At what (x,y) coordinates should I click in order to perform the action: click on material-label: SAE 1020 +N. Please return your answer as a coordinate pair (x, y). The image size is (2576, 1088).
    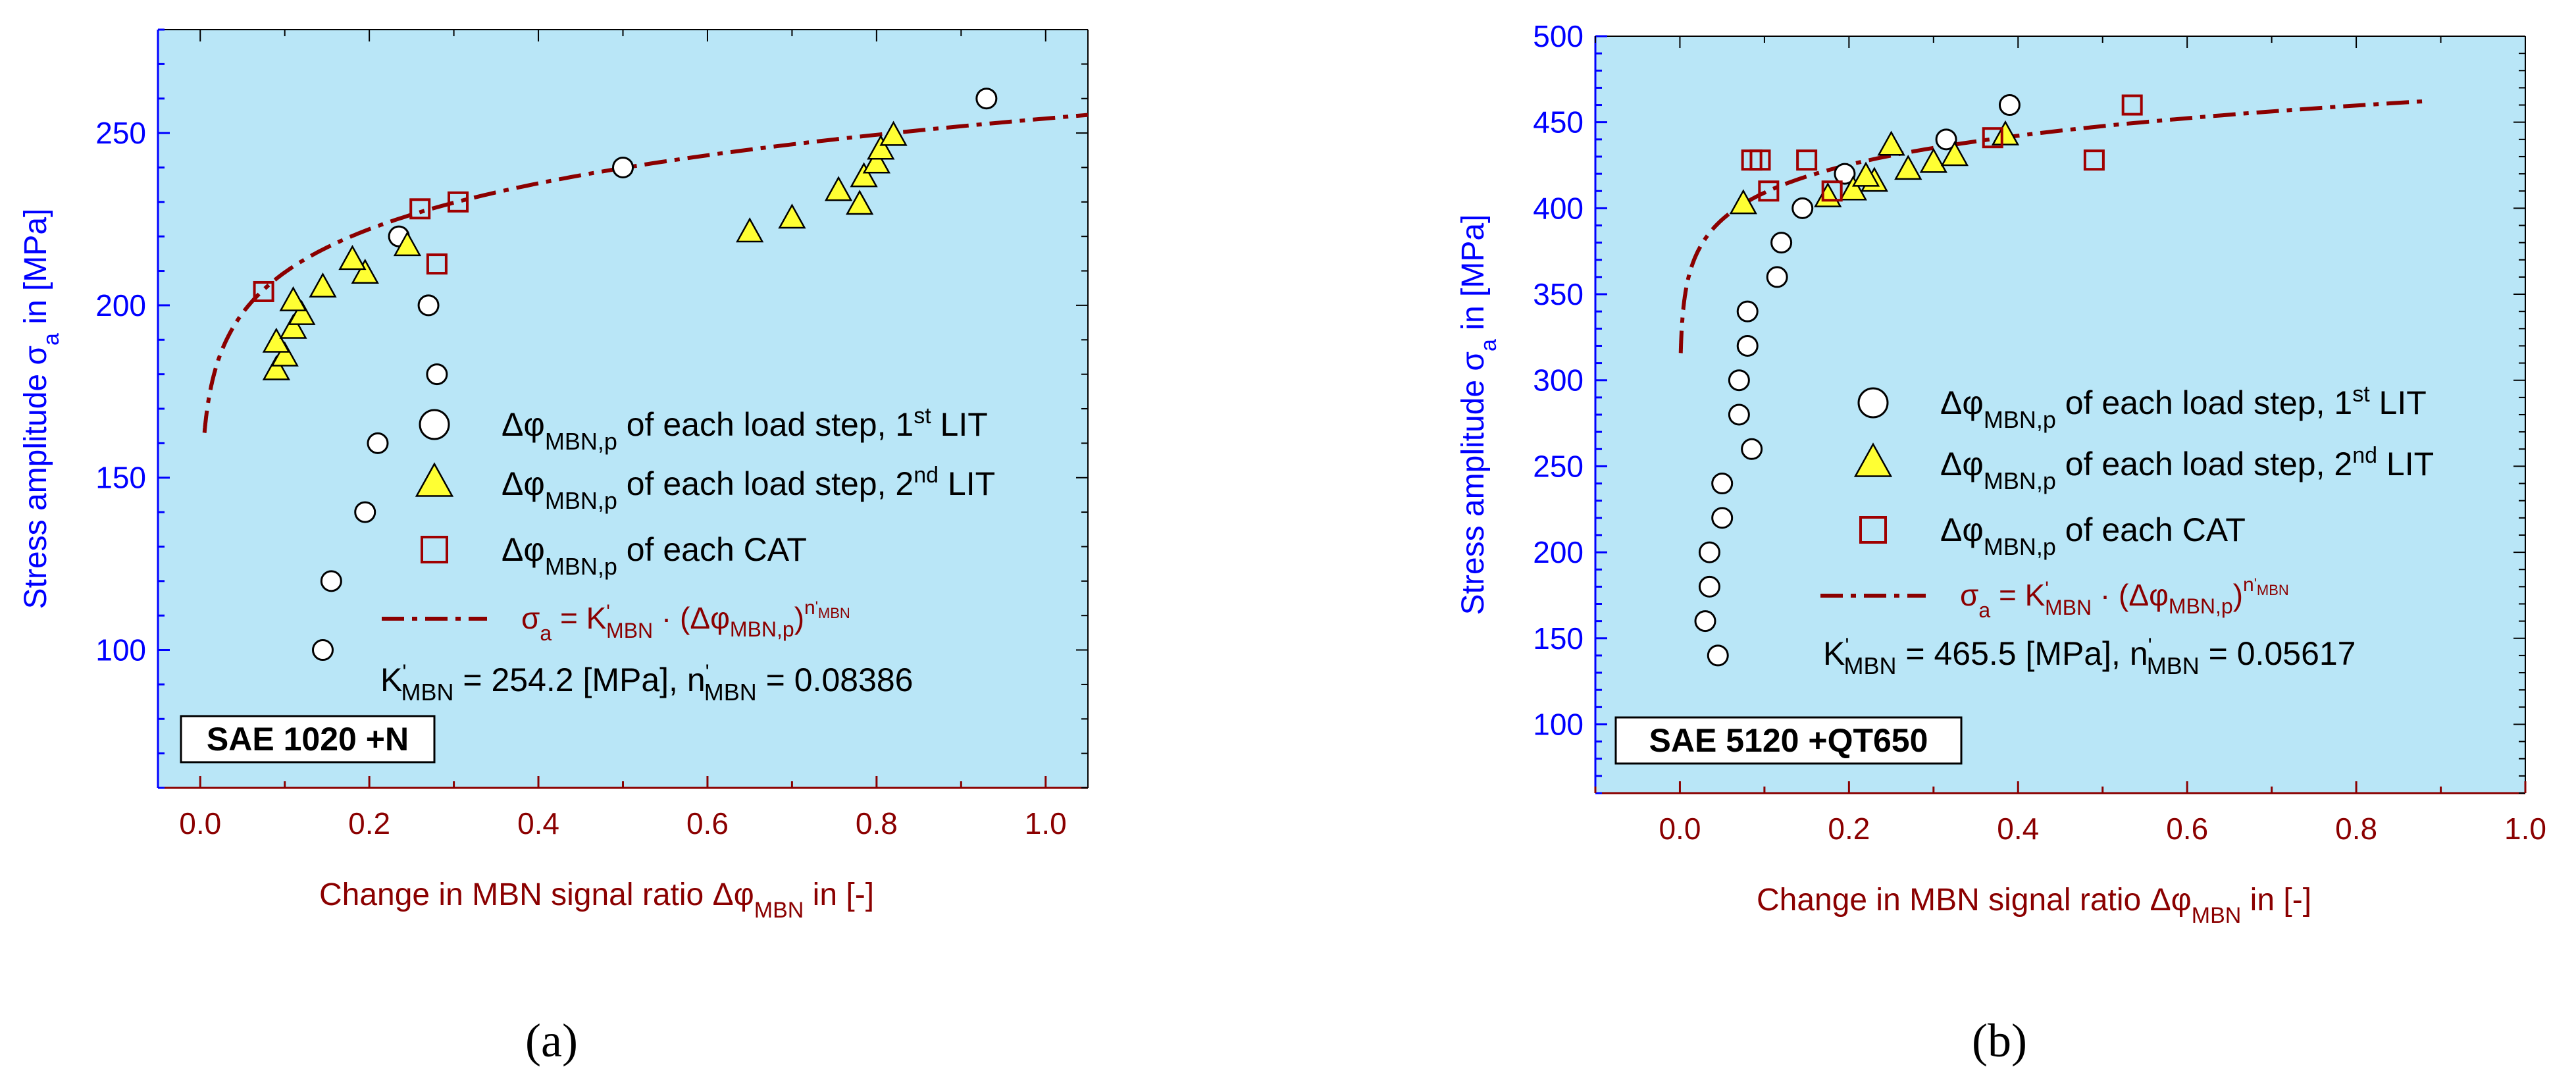
    Looking at the image, I should click on (308, 739).